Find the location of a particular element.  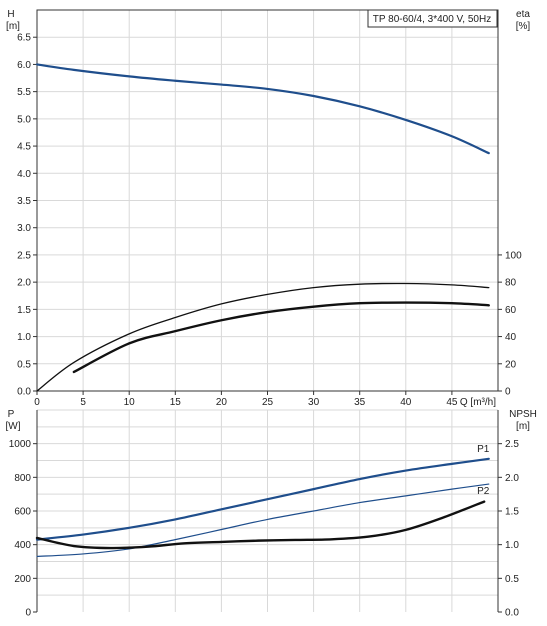

npsh-tick-label: 2.5 is located at coordinates (512, 444).